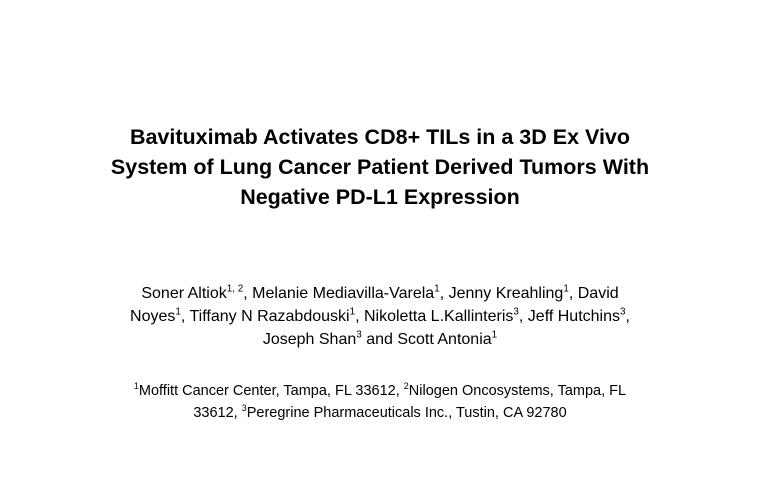  Describe the element at coordinates (244, 408) in the screenshot. I see `affiliation-mark: 3` at that location.